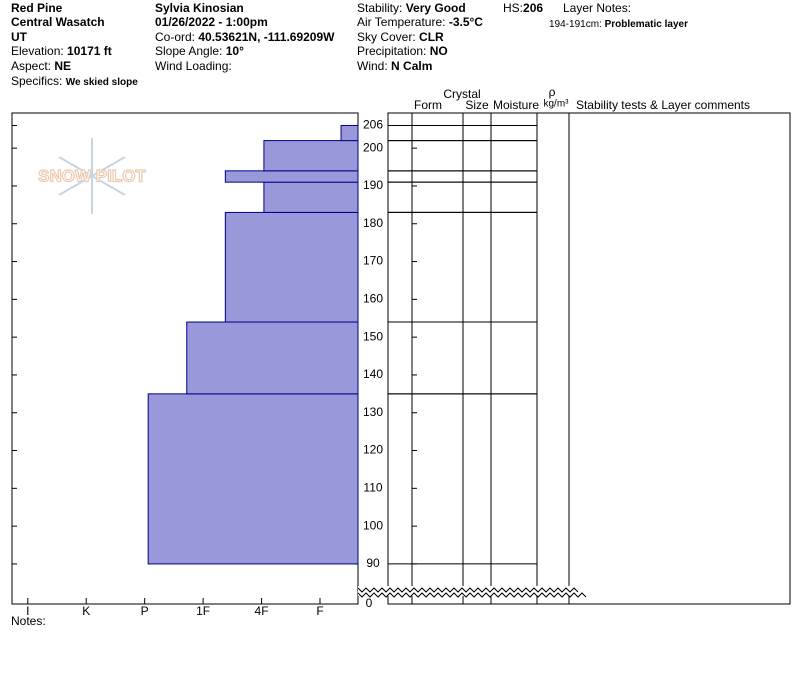 This screenshot has width=800, height=676. I want to click on y-tick-label: 120, so click(373, 450).